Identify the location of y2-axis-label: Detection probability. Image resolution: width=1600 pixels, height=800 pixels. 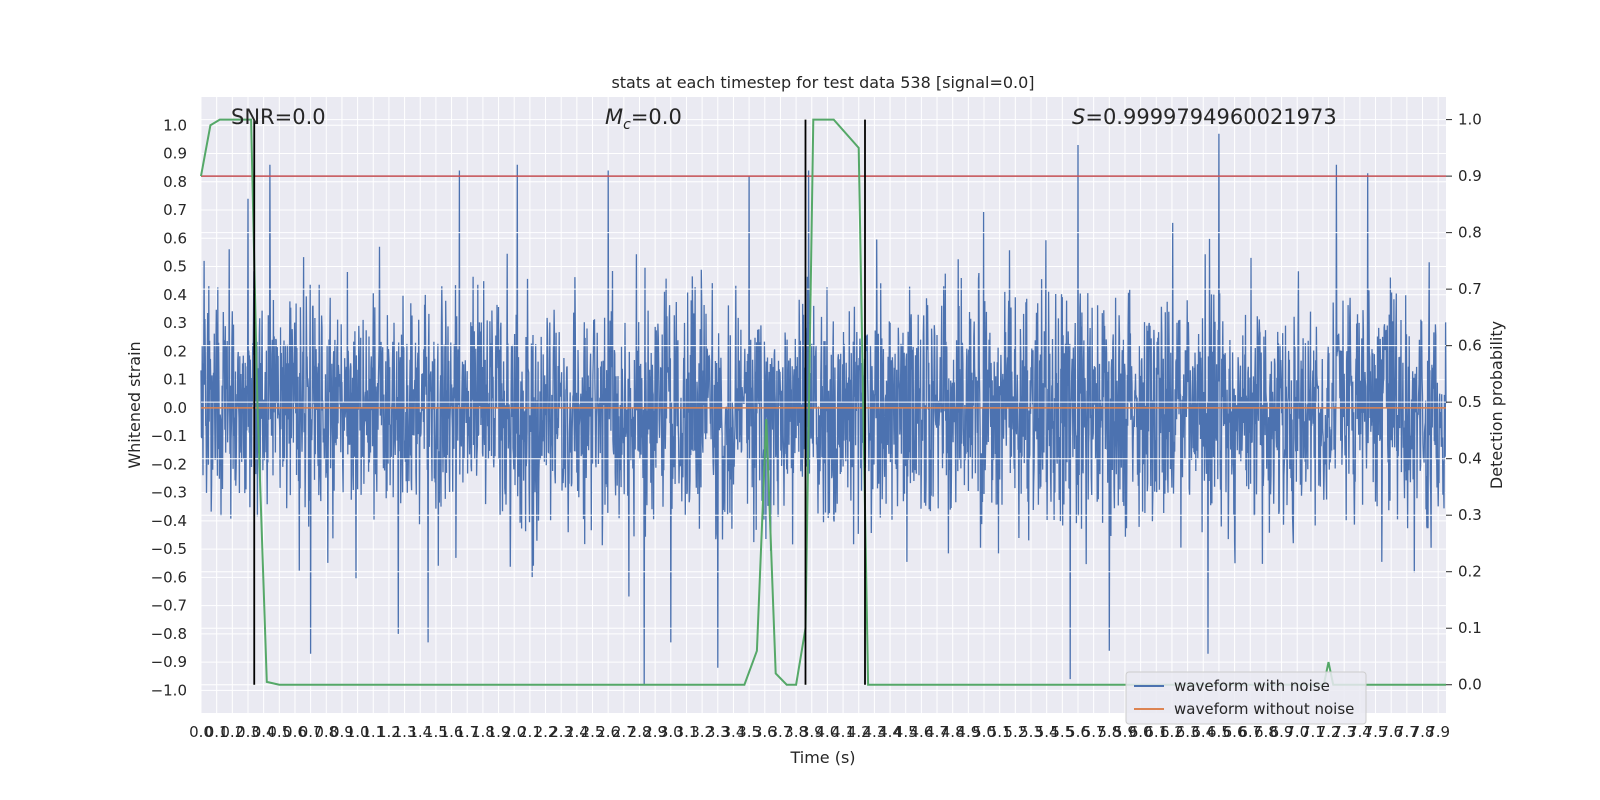
(1496, 405).